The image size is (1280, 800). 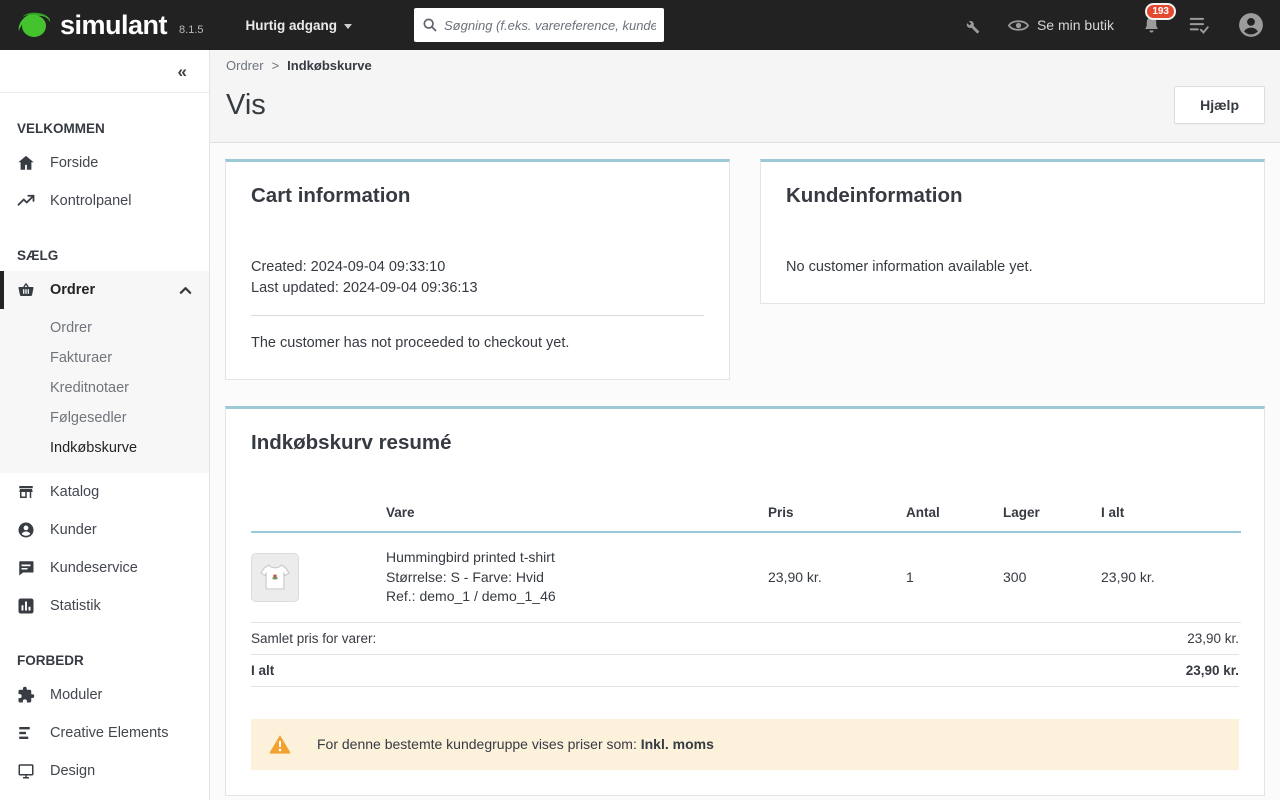 What do you see at coordinates (89, 388) in the screenshot?
I see `sidebar-subitem-kreditnotaer: Kreditnotaer` at bounding box center [89, 388].